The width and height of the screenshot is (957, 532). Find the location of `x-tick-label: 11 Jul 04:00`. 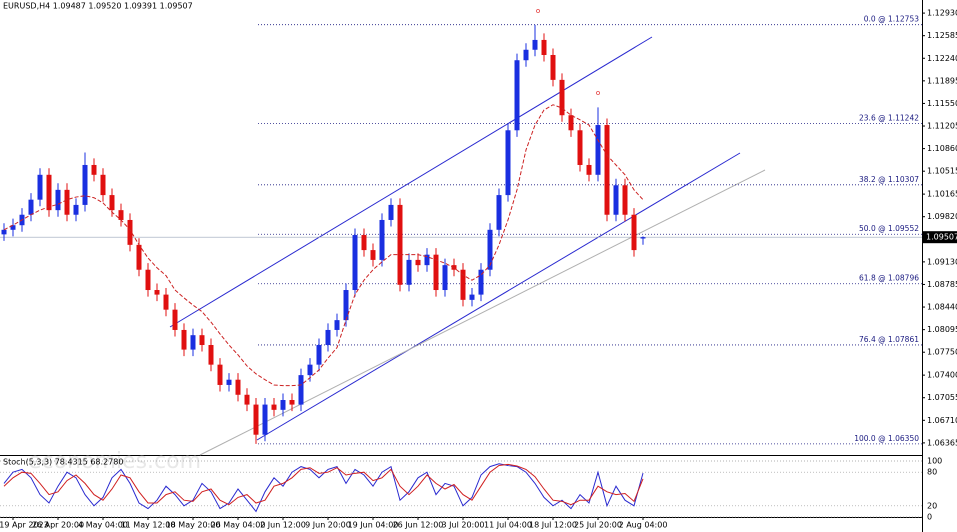

x-tick-label: 11 Jul 04:00 is located at coordinates (508, 525).